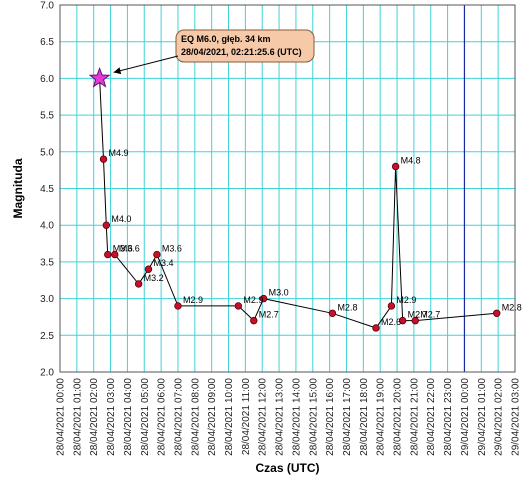 The width and height of the screenshot is (524, 480). I want to click on x-tick-label: 28/04/2021 02:00, so click(94, 417).